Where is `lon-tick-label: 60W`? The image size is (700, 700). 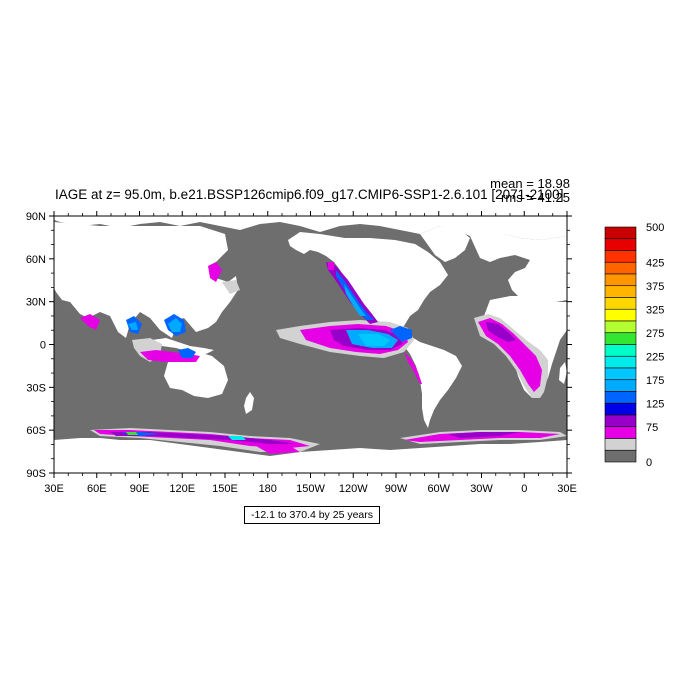
lon-tick-label: 60W is located at coordinates (438, 489).